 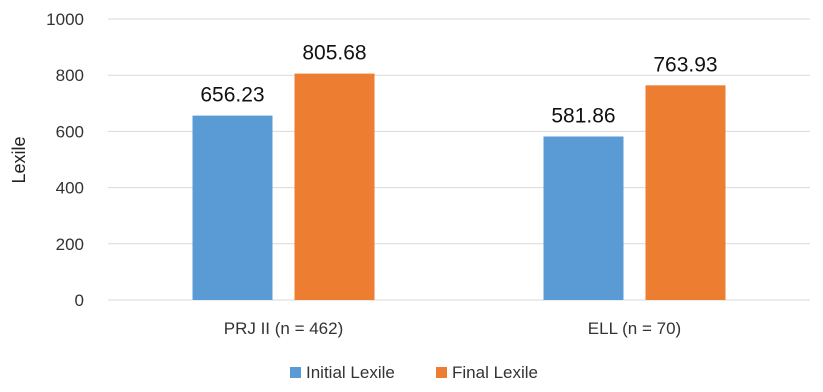 I want to click on data-label: 805.68, so click(x=334, y=53).